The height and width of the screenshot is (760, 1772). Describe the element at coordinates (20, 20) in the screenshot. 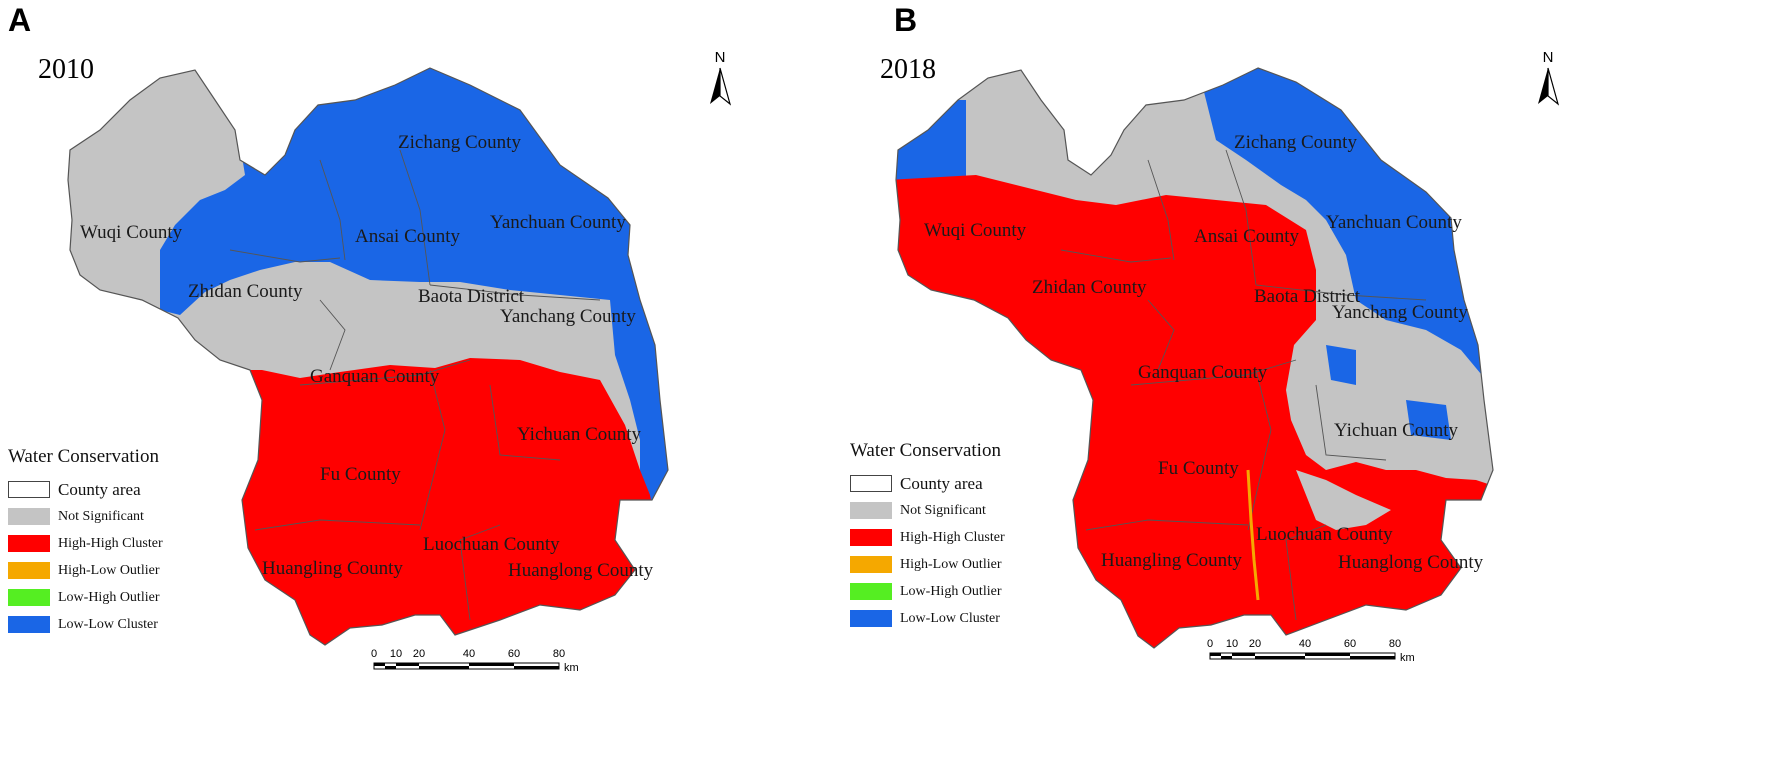

I see `panel-letter: A` at that location.